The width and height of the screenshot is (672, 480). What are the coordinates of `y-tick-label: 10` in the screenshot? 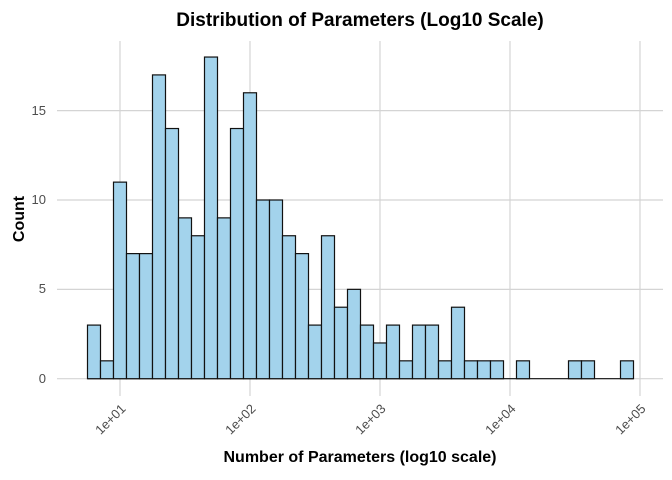 It's located at (38, 199).